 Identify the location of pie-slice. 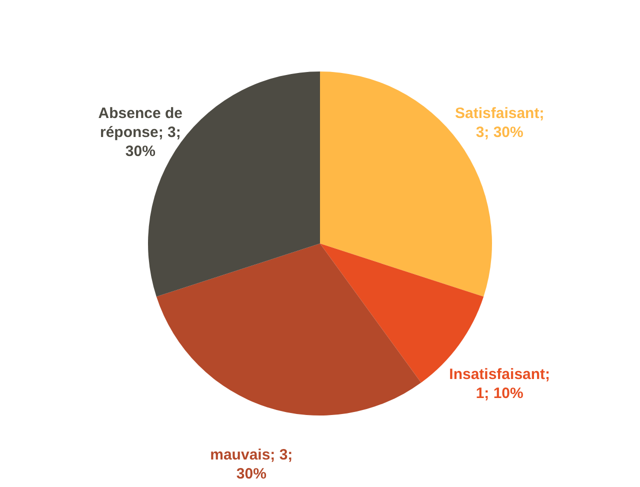
(289, 330).